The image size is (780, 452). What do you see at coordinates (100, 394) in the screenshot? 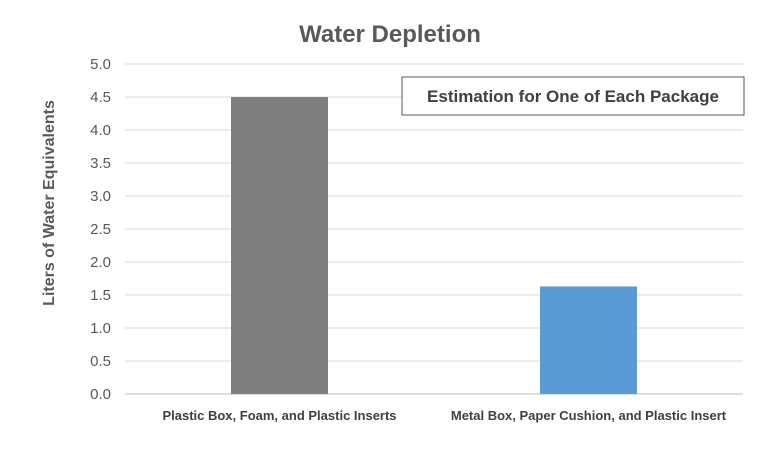
I see `y-tick-label: 0.0` at bounding box center [100, 394].